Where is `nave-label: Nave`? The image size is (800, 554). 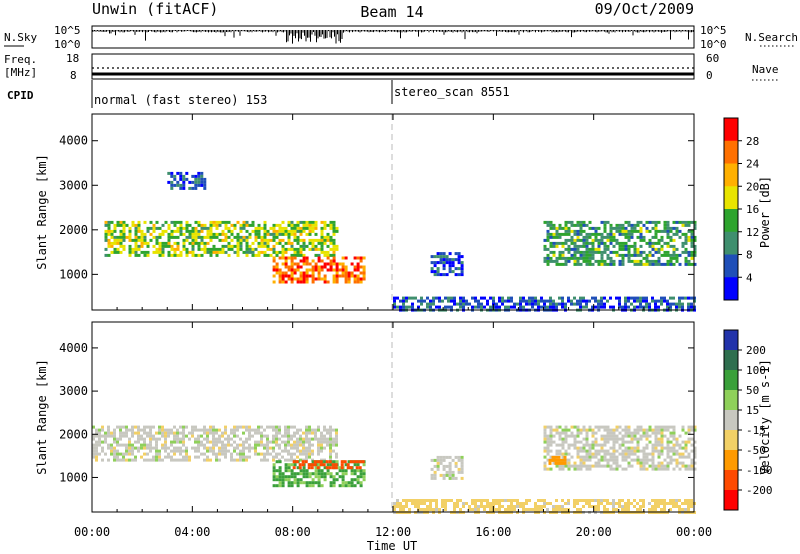
nave-label: Nave is located at coordinates (765, 69).